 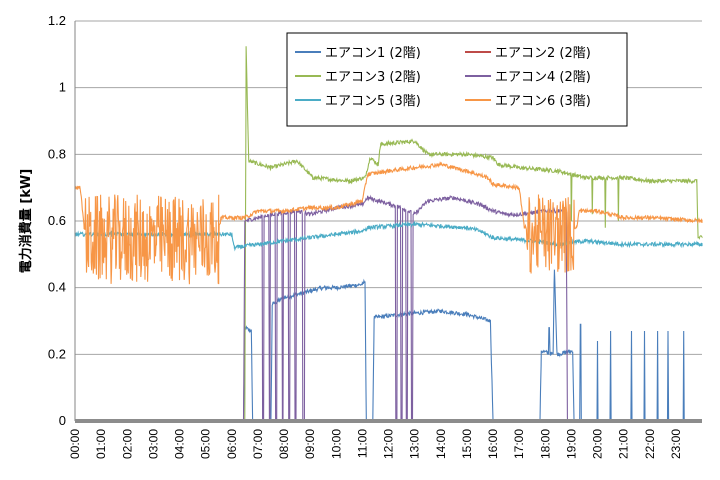 What do you see at coordinates (57, 220) in the screenshot?
I see `y-tick-label: 0.6` at bounding box center [57, 220].